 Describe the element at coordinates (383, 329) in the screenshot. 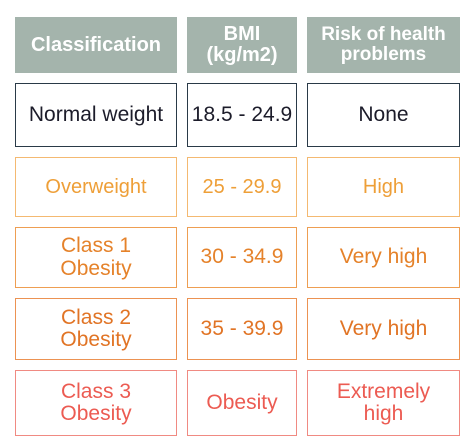

I see `cell-risk-class2: Very high` at that location.